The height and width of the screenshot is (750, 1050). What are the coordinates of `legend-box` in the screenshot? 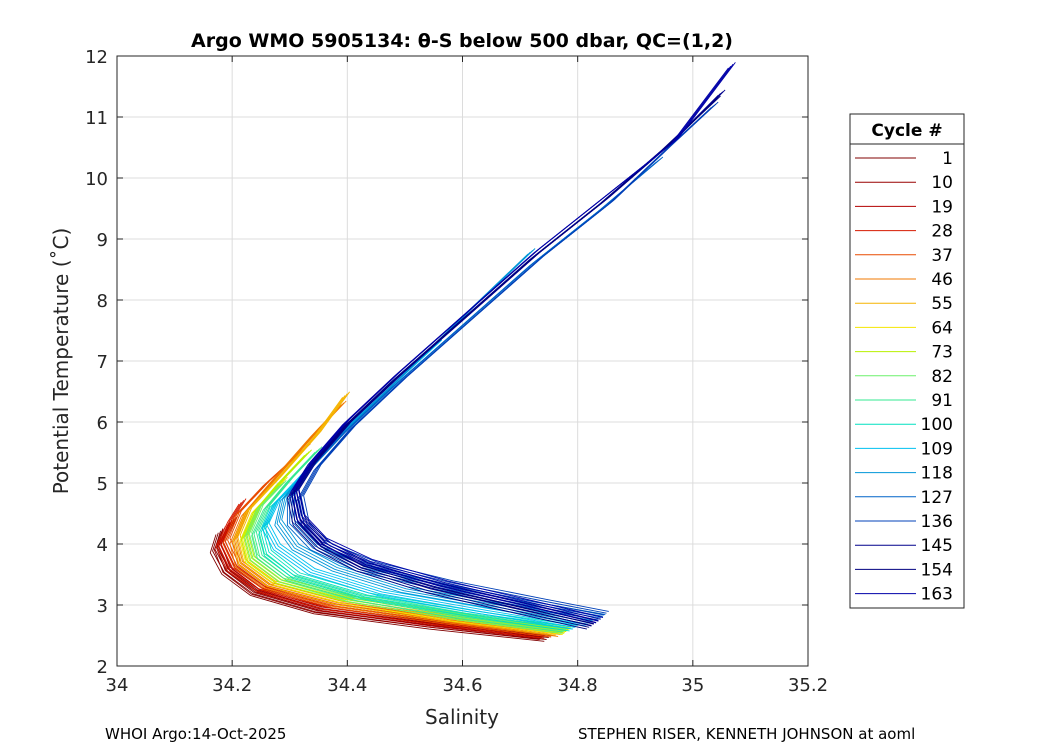 It's located at (907, 361).